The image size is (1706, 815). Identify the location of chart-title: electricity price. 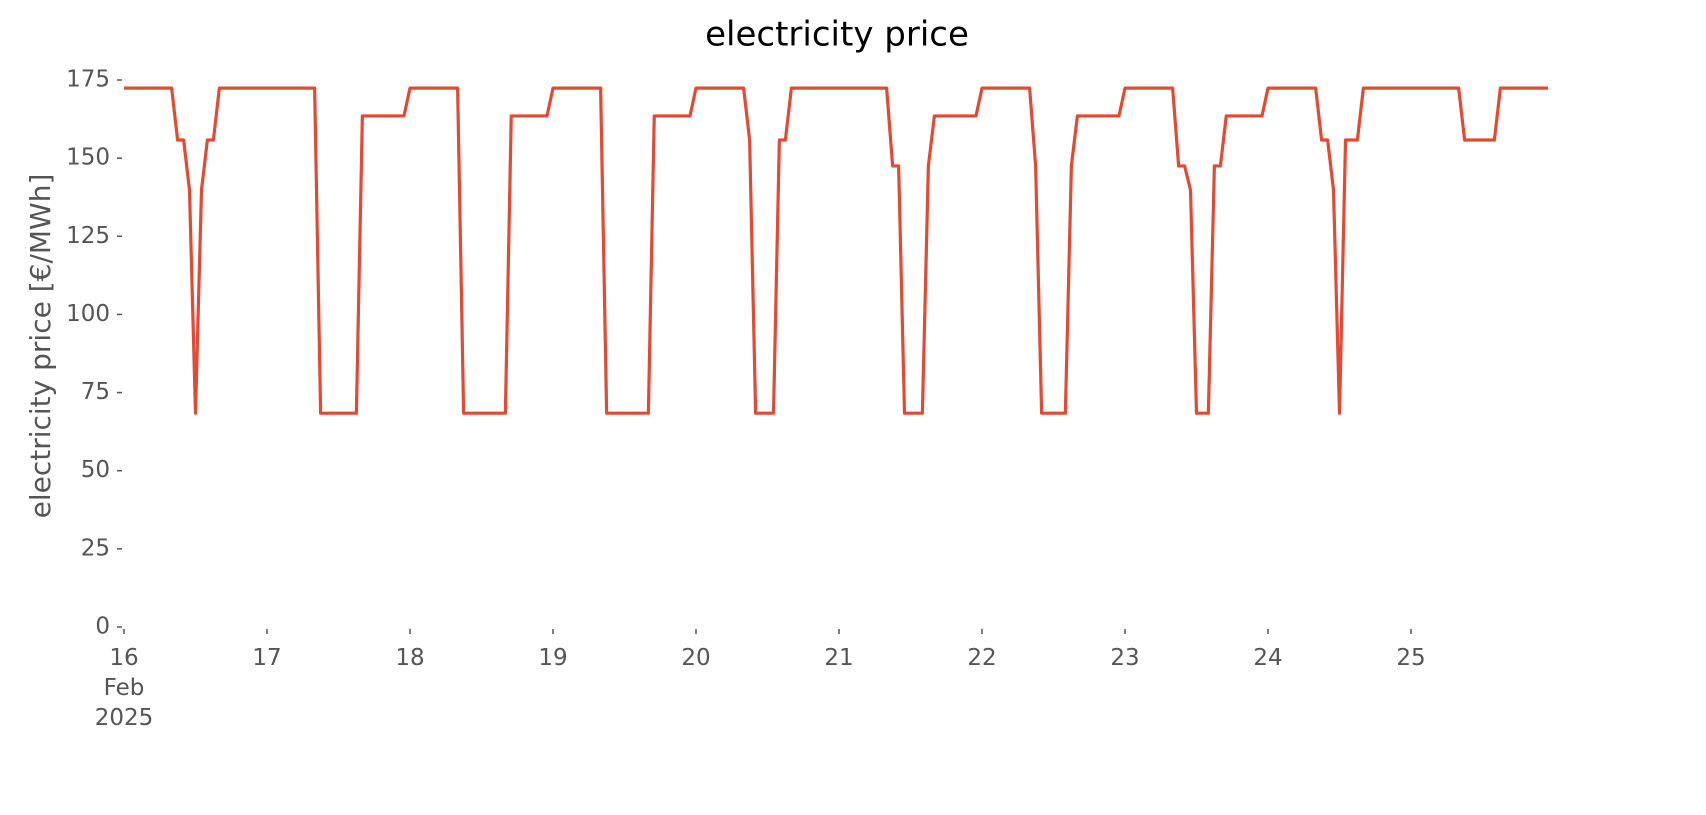
(837, 35).